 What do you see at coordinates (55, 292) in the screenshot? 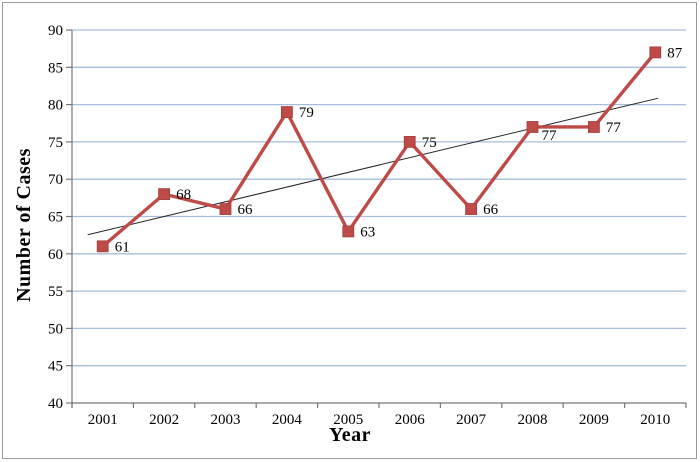
I see `y-tick-label: 55` at bounding box center [55, 292].